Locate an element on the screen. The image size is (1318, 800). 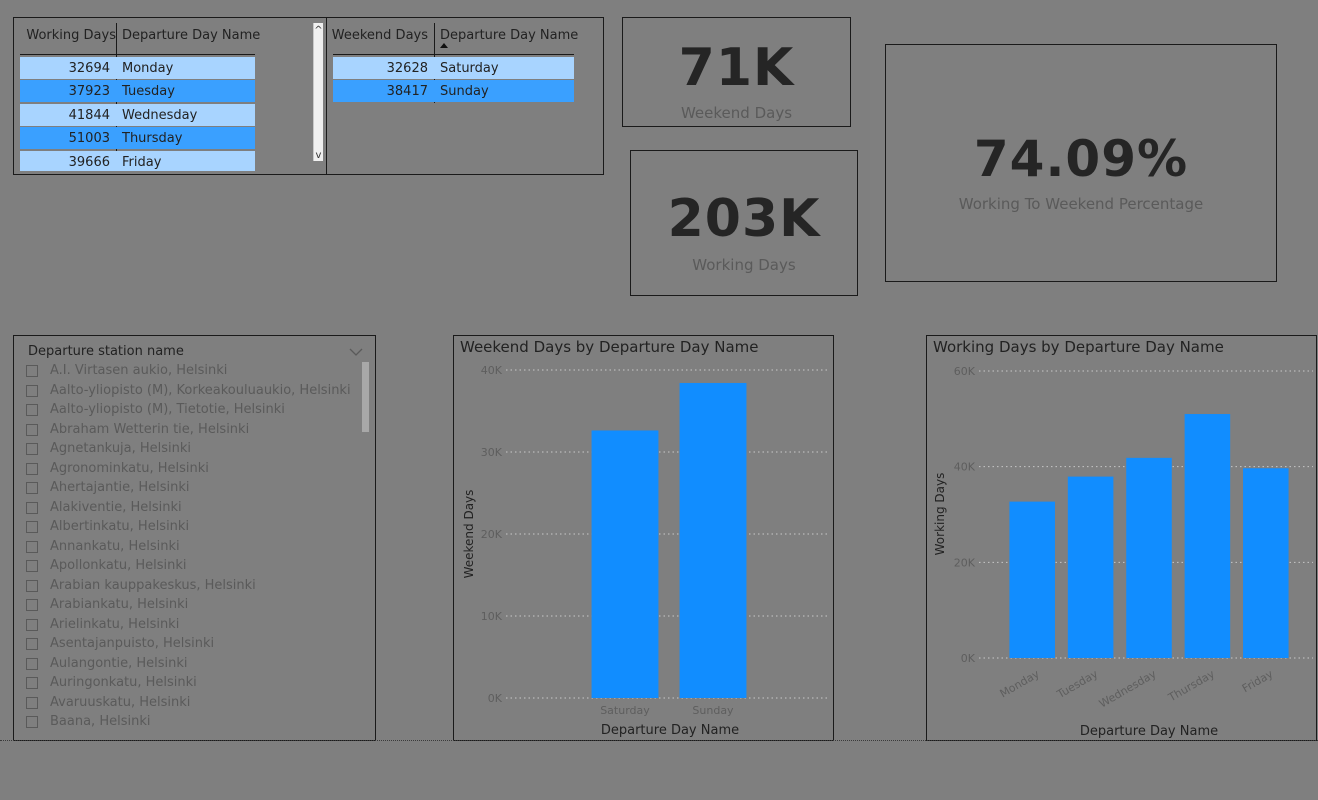
working-days-value: 203K is located at coordinates (744, 219).